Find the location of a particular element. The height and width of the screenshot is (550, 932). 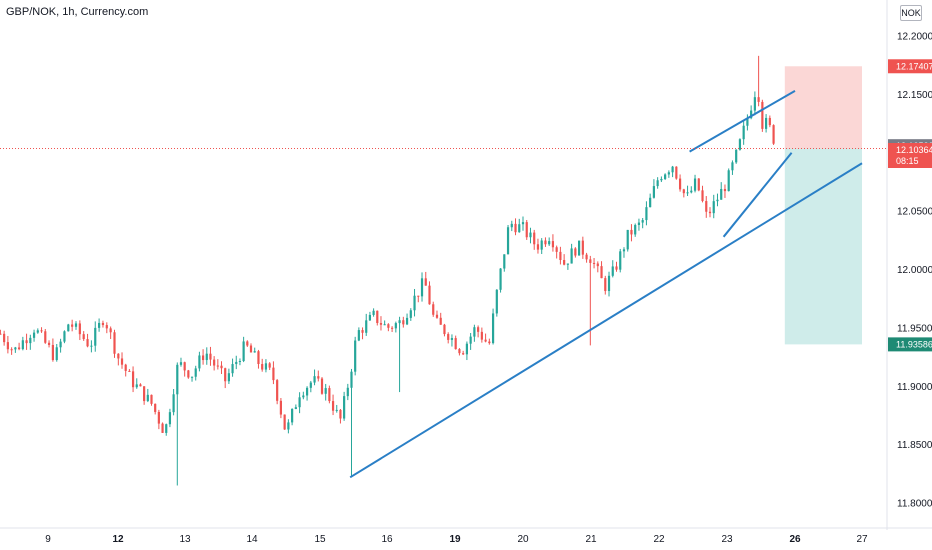

y-tick-label: 11.95000 is located at coordinates (914, 328).